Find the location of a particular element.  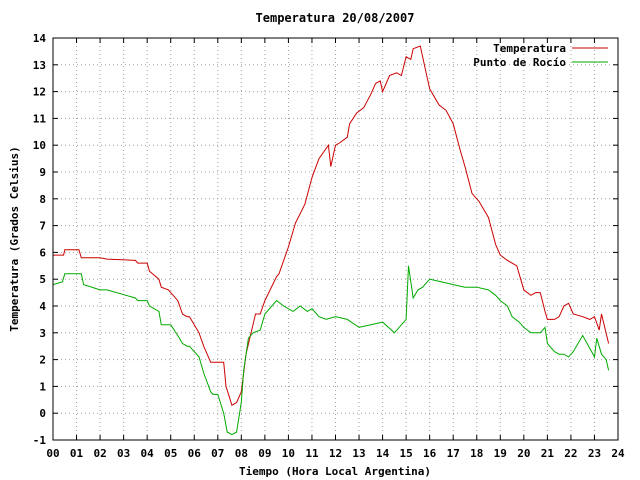

legend-label: Temperatura is located at coordinates (529, 48).